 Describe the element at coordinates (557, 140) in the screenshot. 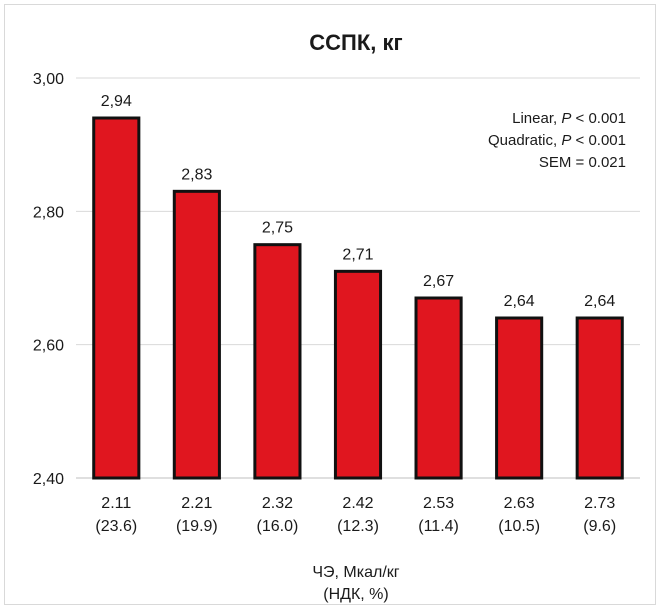

I see `annotation-quadratic: Quadratic, P < 0.001` at that location.